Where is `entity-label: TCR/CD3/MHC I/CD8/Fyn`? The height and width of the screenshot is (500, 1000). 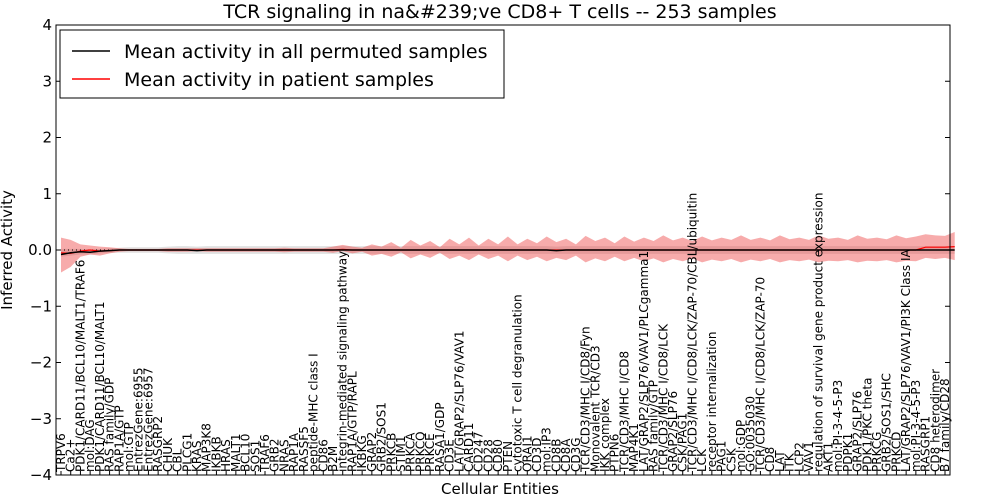 entity-label: TCR/CD3/MHC I/CD8/Fyn is located at coordinates (586, 399).